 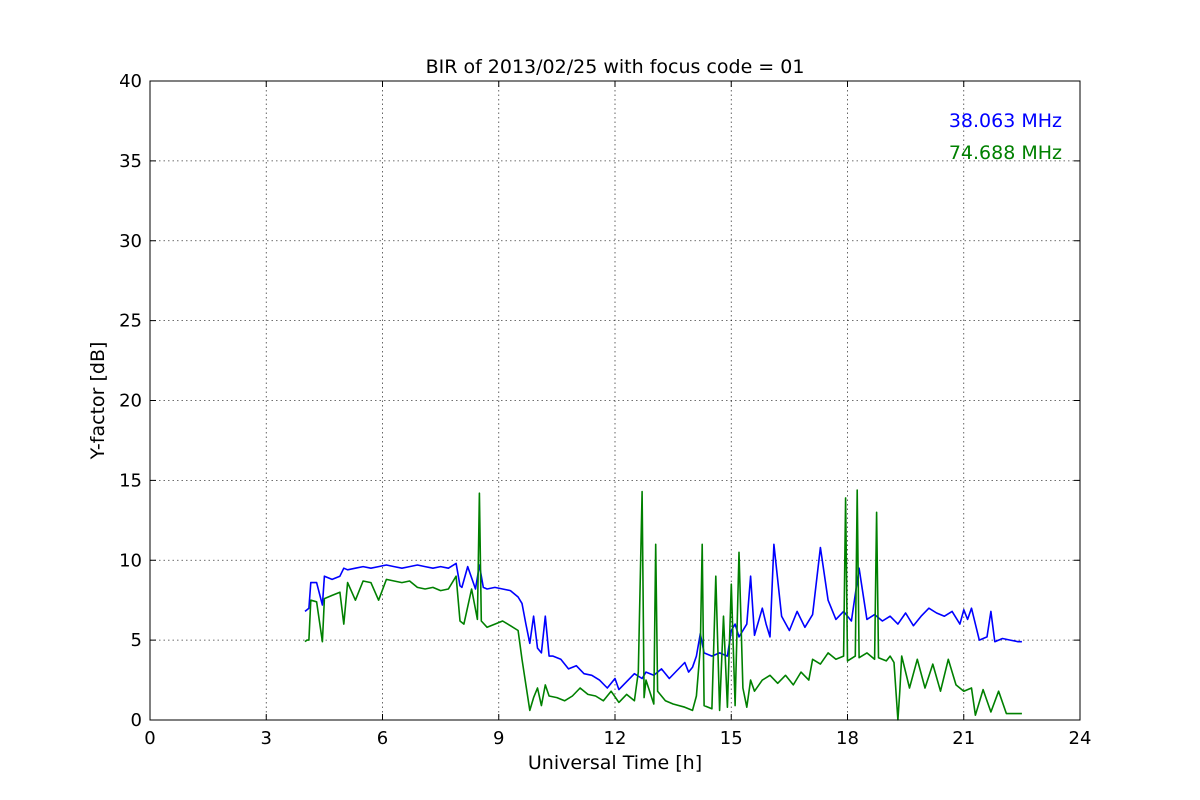 I want to click on y-tick-label: 0, so click(x=136, y=720).